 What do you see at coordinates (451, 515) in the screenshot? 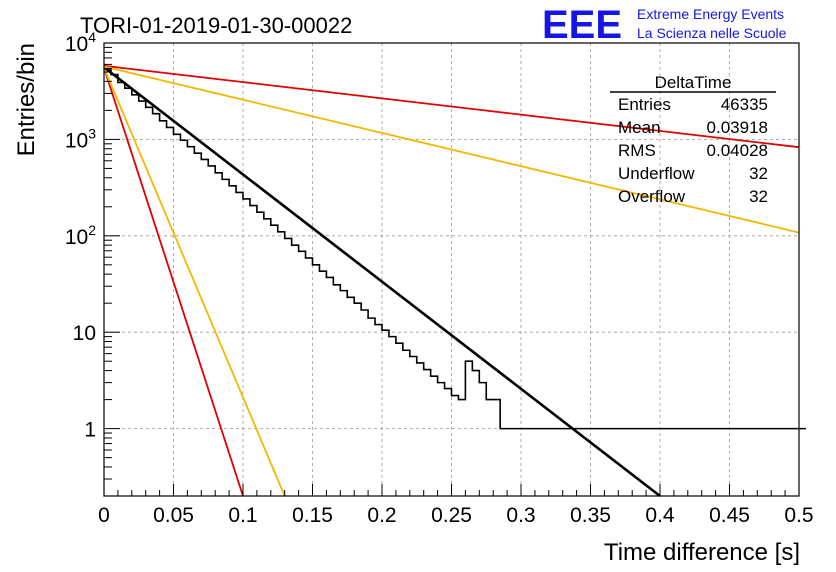
I see `x-tick-label: 0.25` at bounding box center [451, 515].